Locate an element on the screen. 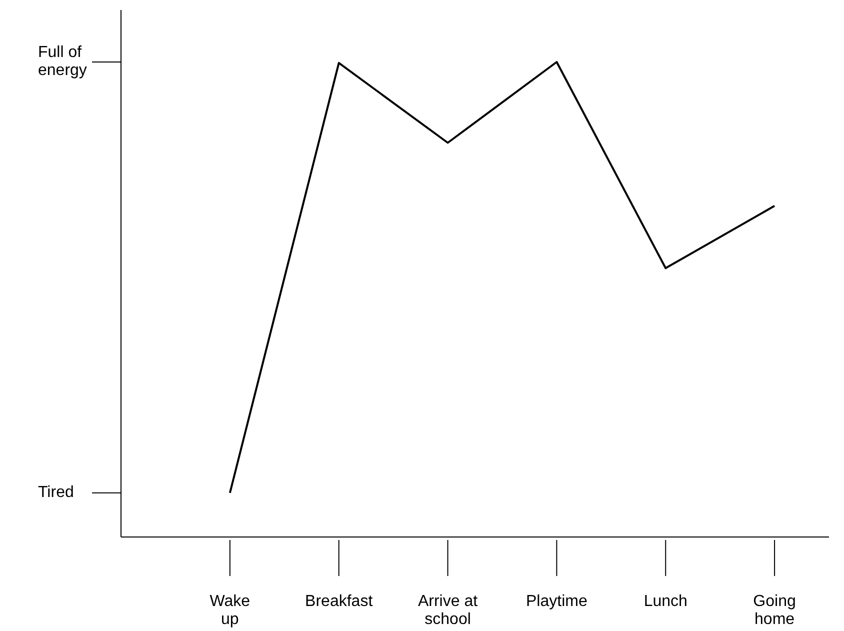 The image size is (844, 631). x-tick-label: Playtime is located at coordinates (557, 601).